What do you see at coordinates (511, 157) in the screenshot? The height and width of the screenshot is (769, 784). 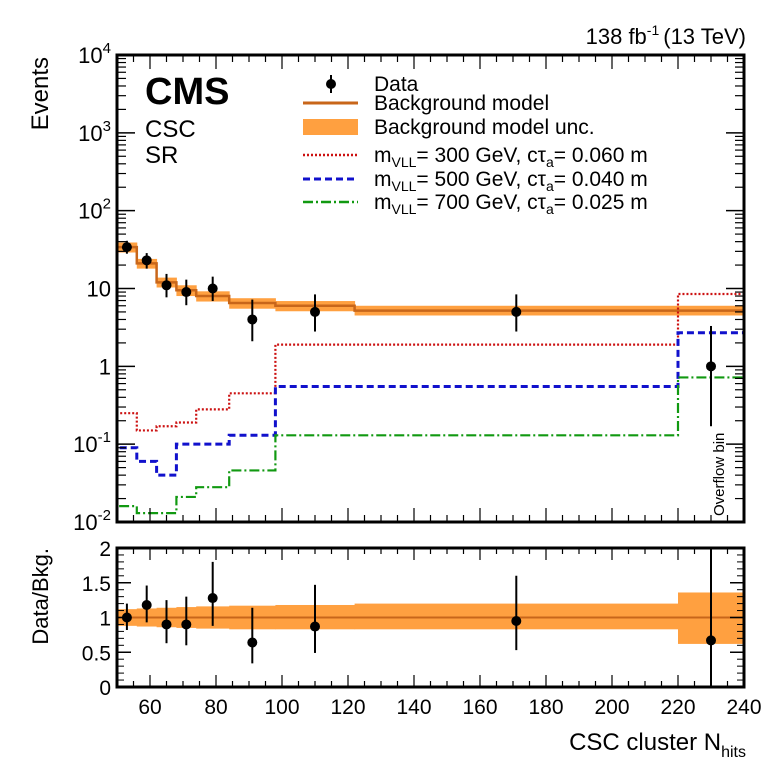 I see `legend-sig1: mVLL= 300 GeV, cτa= 0.060 m` at bounding box center [511, 157].